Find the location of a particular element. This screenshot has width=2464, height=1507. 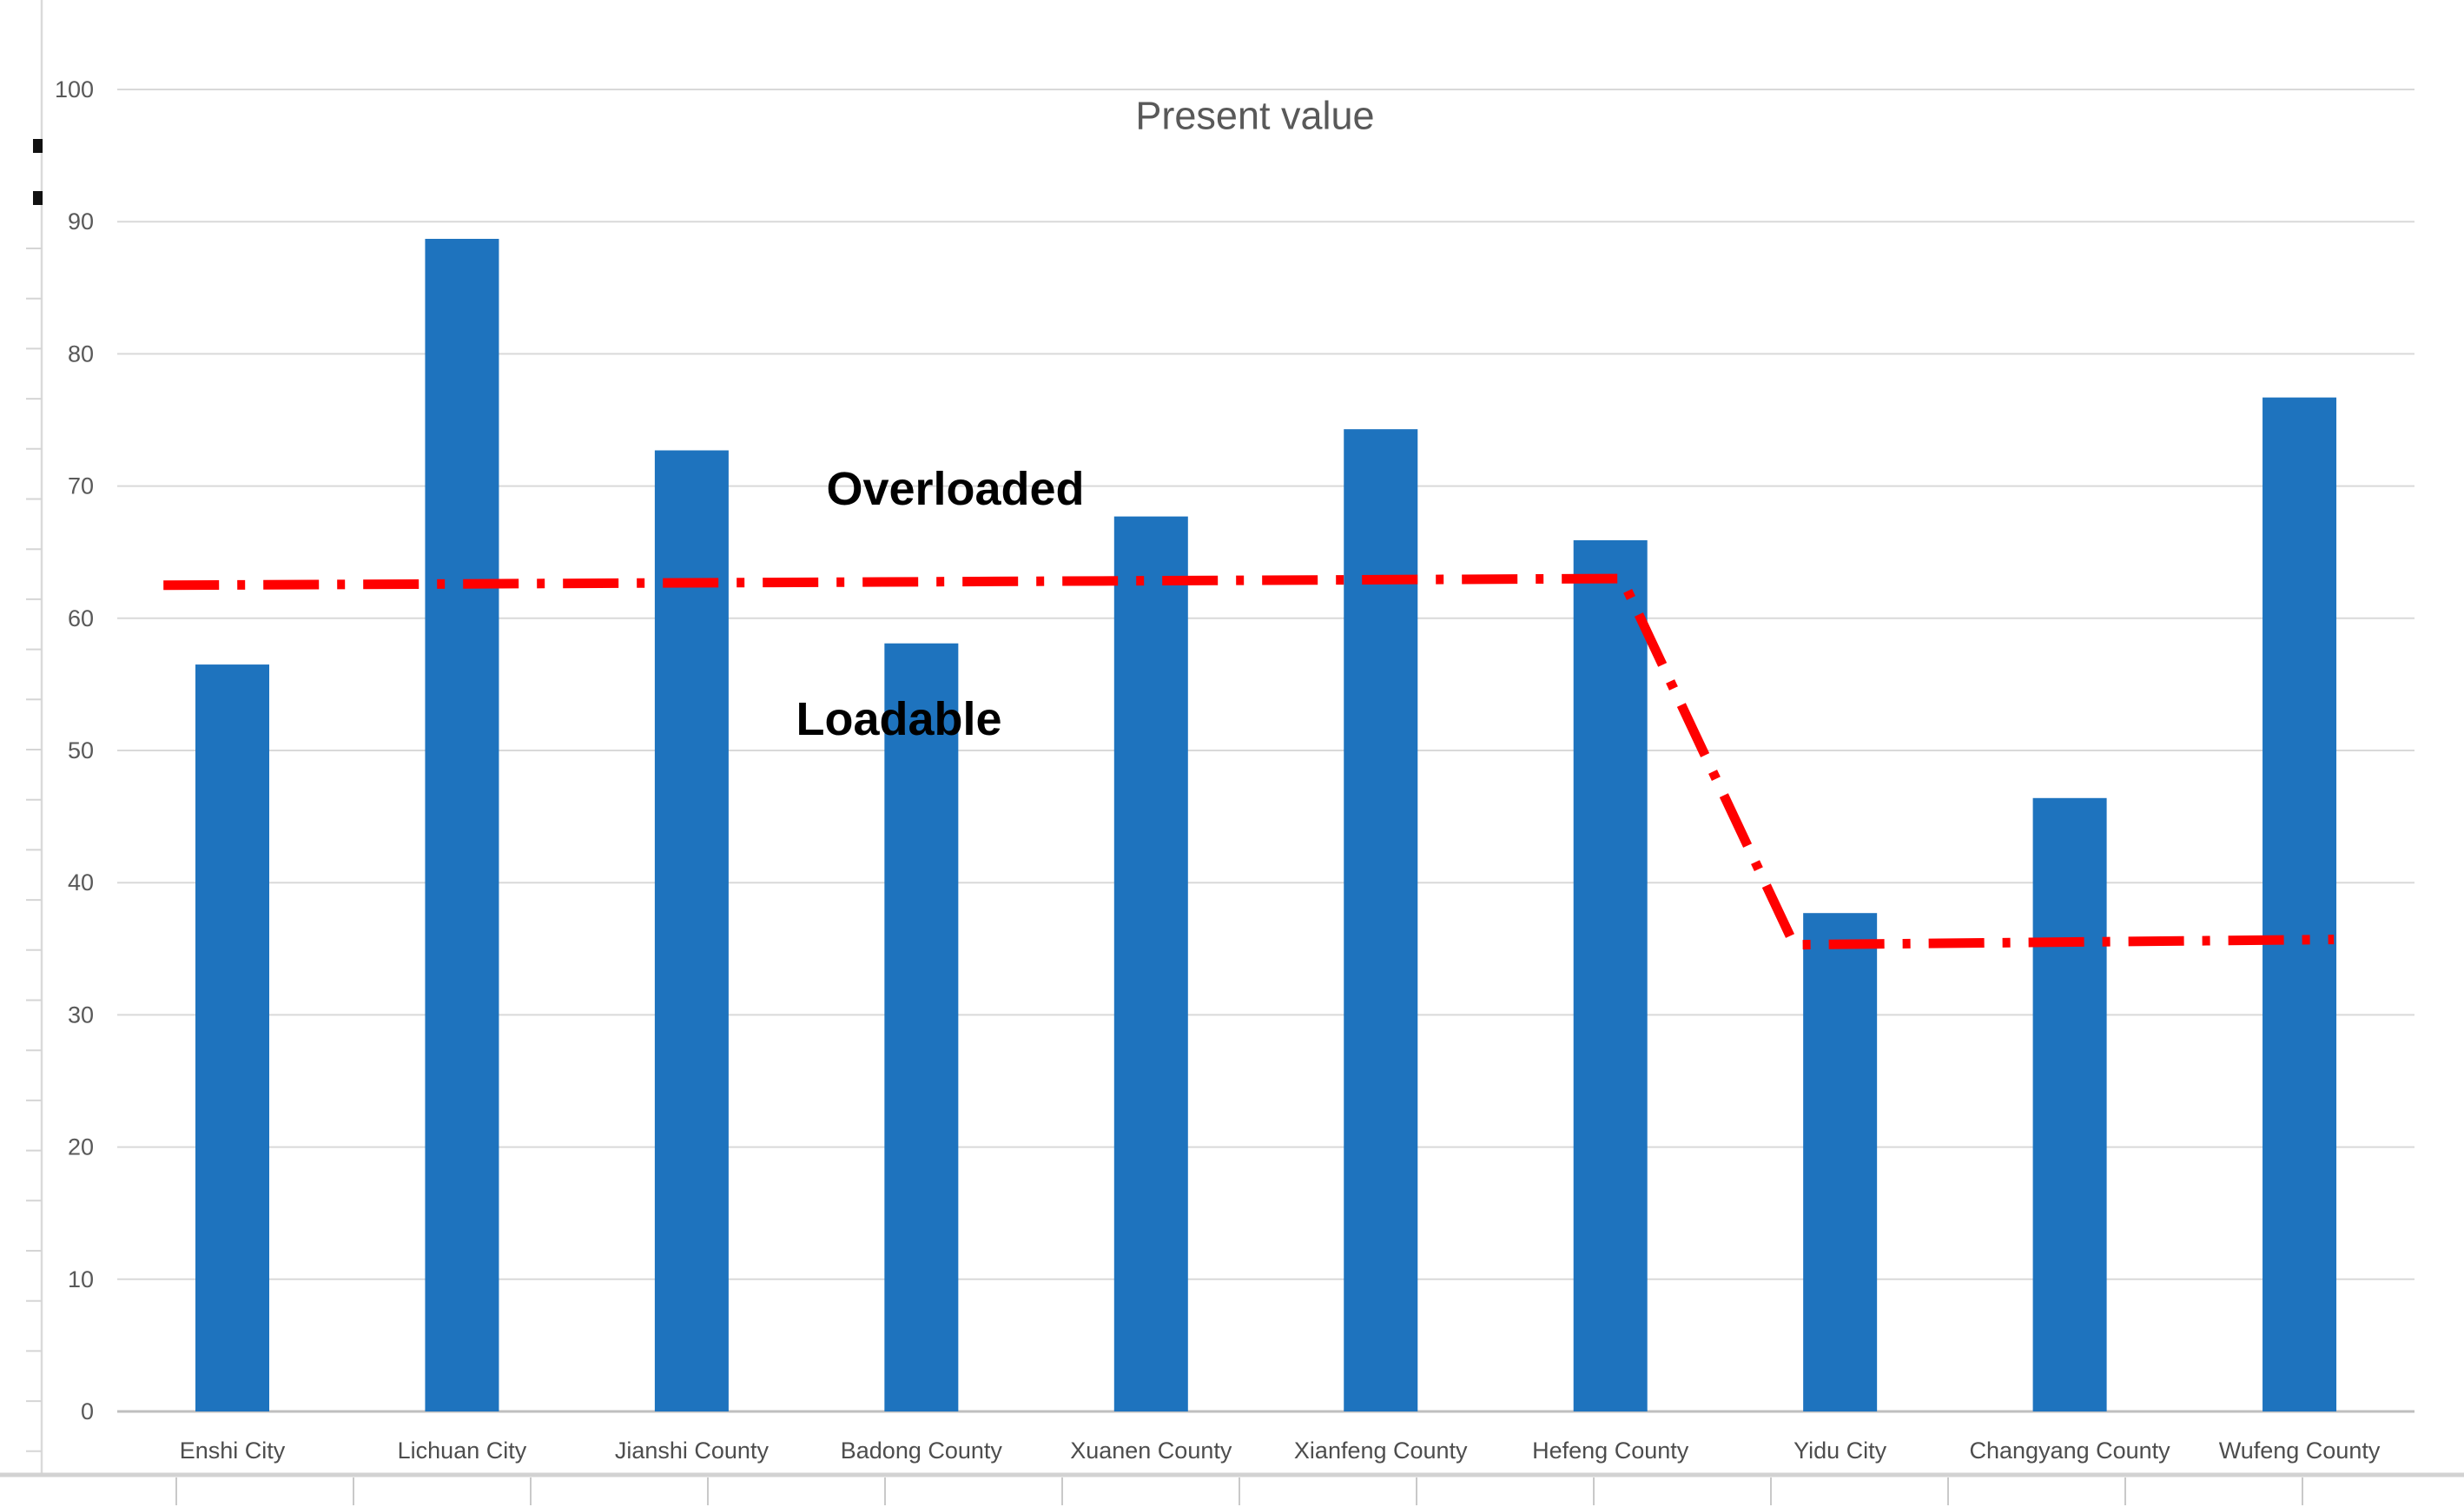

category-label: Jianshi County is located at coordinates (692, 1451).